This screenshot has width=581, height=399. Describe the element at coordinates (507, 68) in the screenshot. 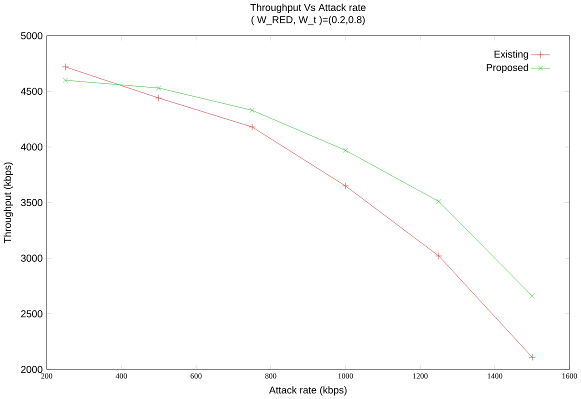

I see `legend-label: Proposed` at that location.